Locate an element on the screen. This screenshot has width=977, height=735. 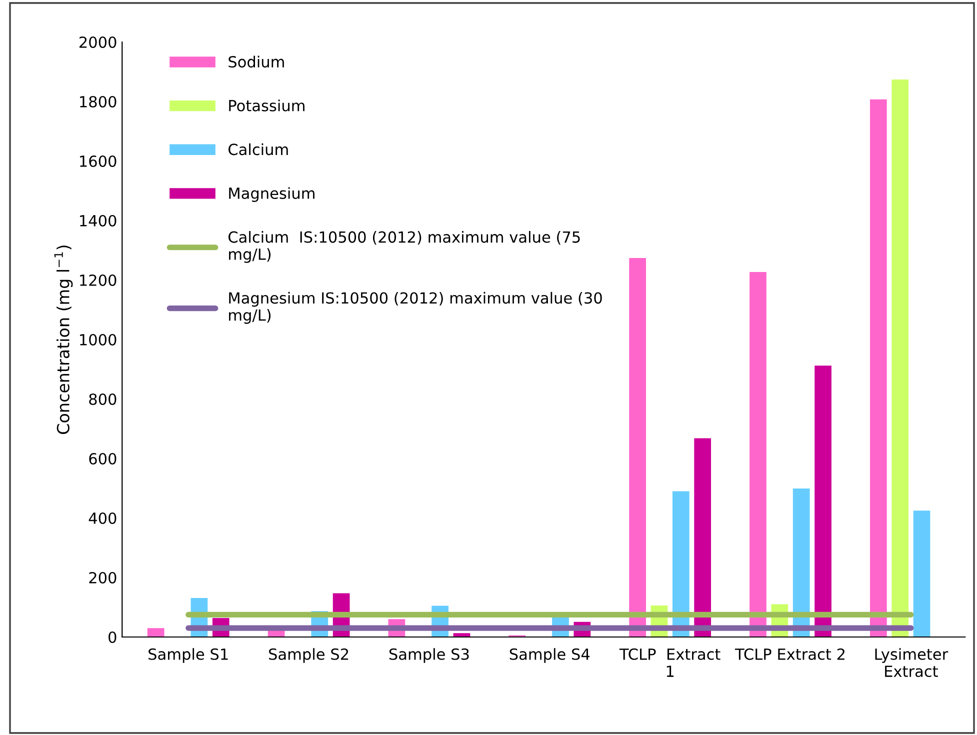
legend-label: Sodium is located at coordinates (256, 62).